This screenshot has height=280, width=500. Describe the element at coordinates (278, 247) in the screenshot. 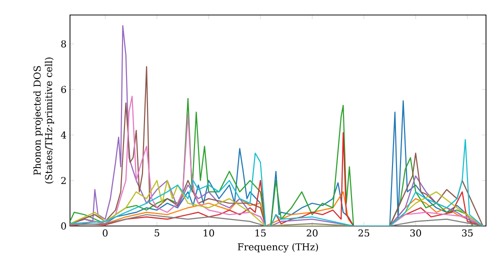

I see `x-axis-title: Frequency (THz)` at that location.